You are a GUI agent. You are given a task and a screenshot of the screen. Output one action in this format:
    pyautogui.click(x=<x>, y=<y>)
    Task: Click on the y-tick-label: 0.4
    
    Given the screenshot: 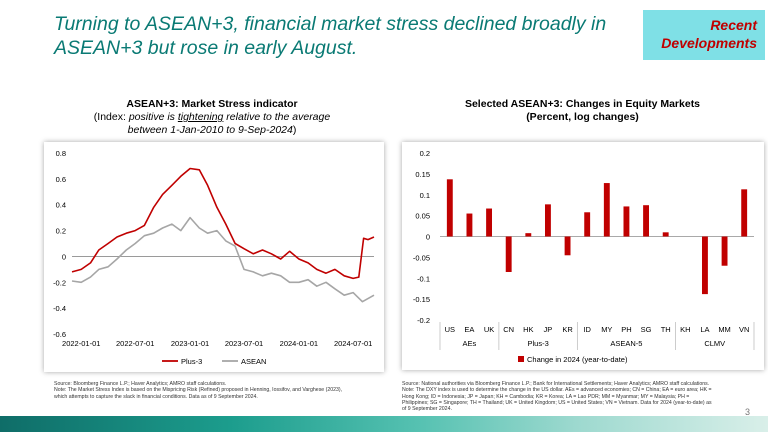 What is the action you would take?
    pyautogui.click(x=61, y=205)
    